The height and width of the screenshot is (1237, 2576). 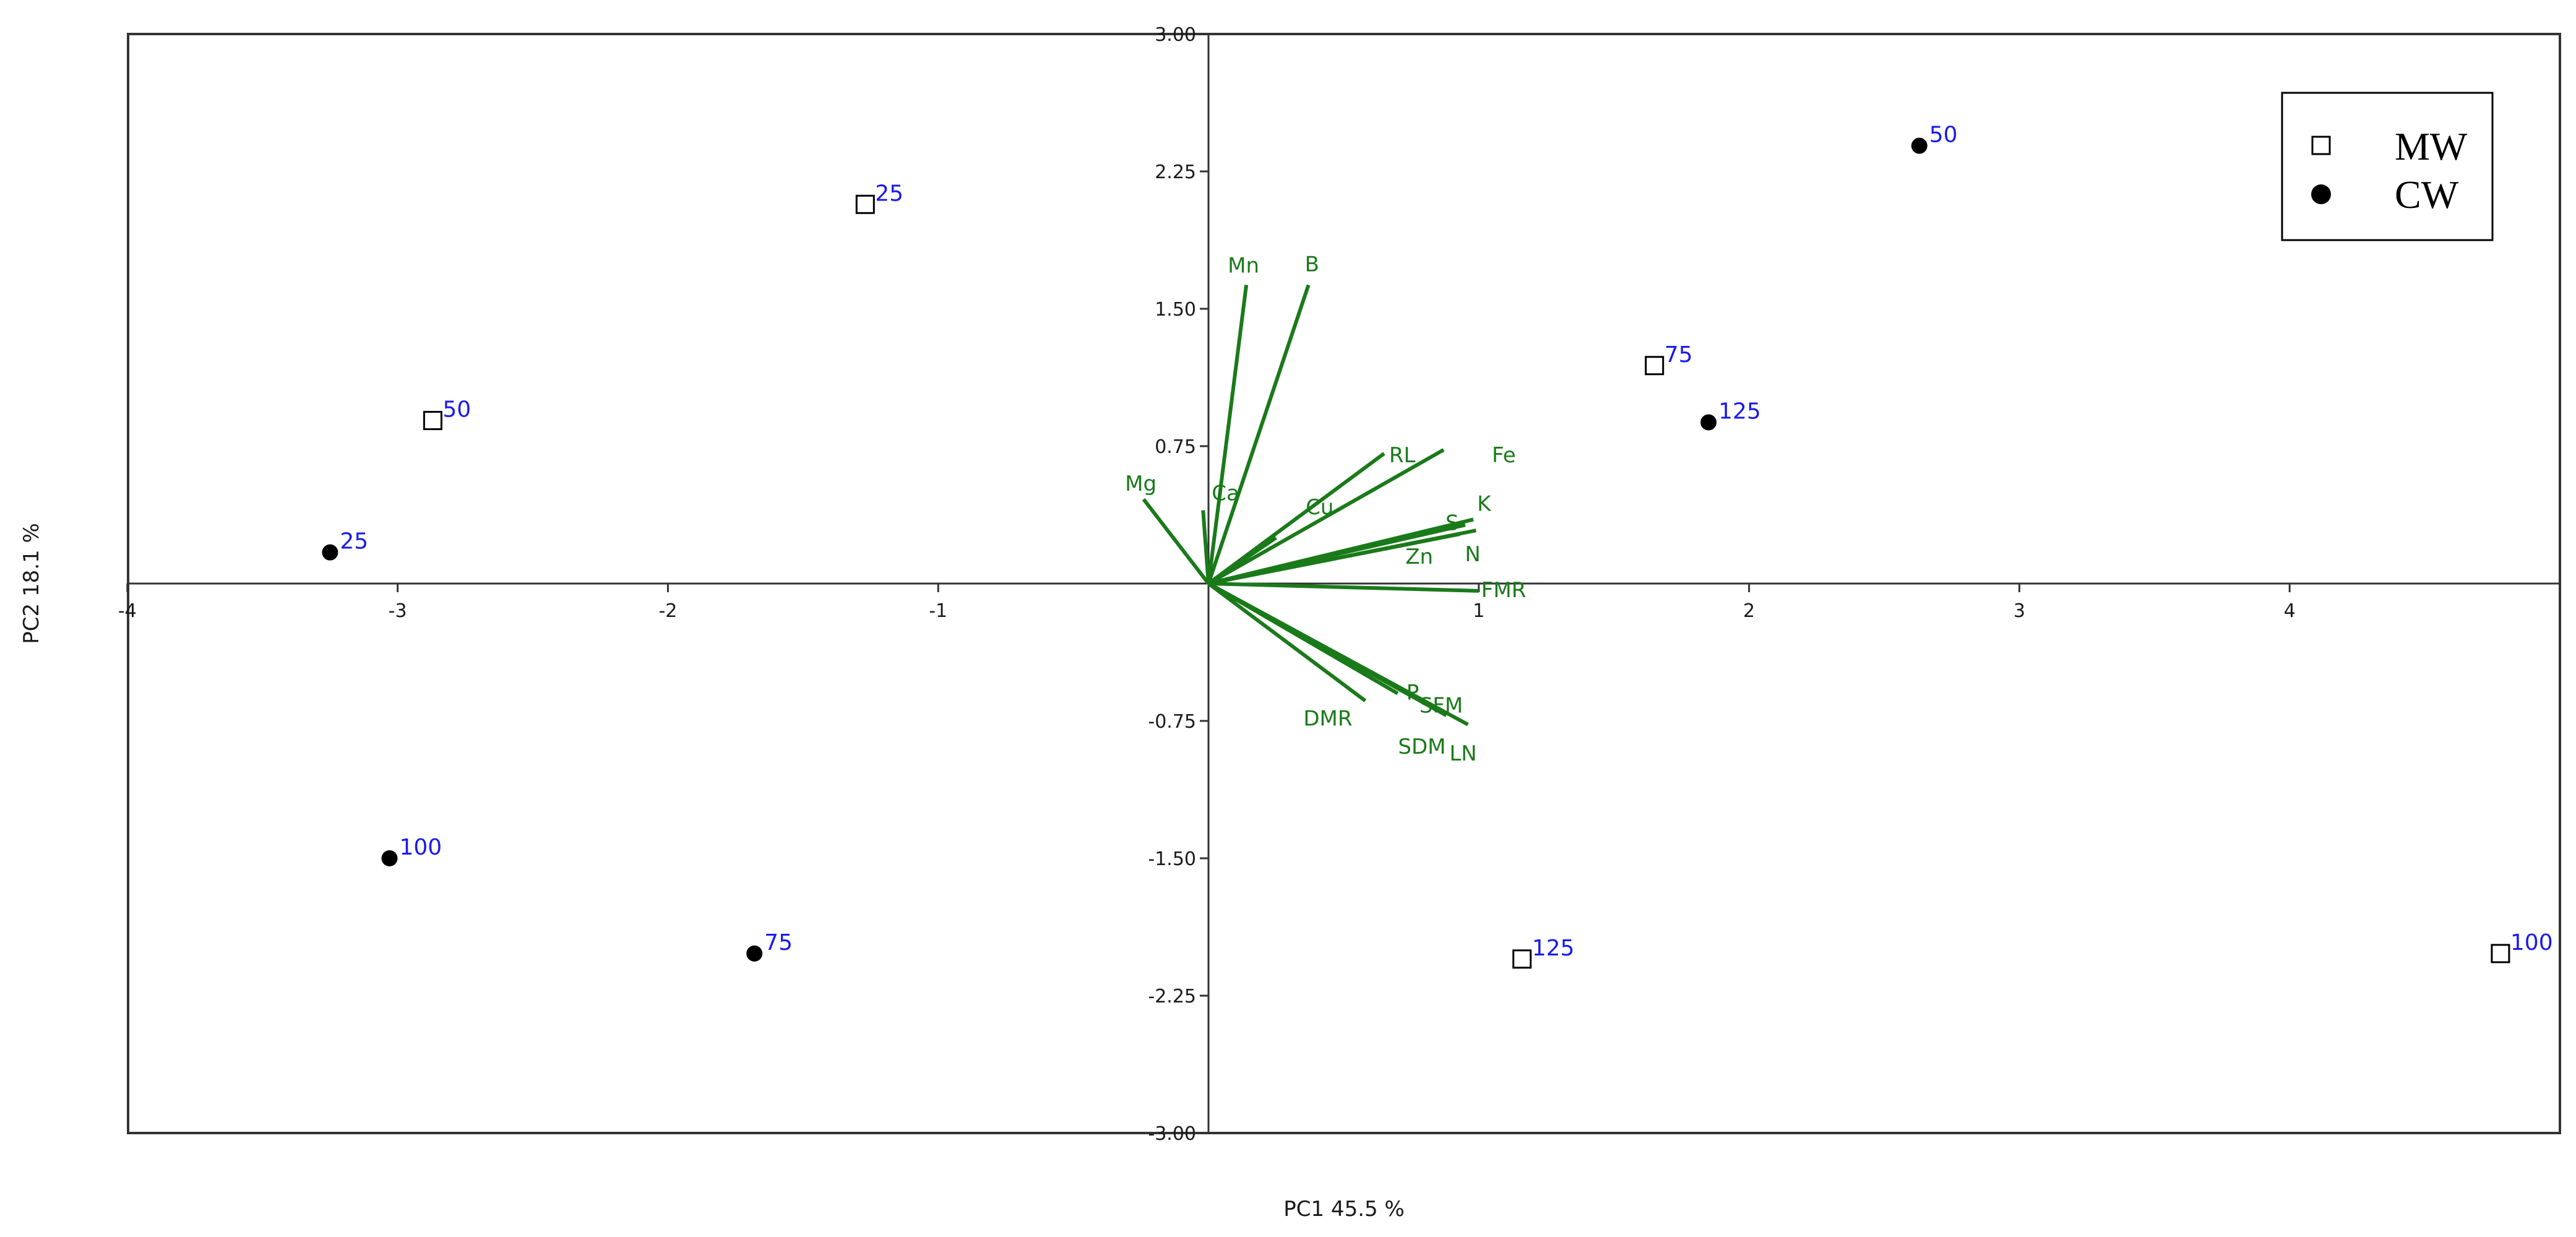 I want to click on legend: MW CW, so click(x=2387, y=166).